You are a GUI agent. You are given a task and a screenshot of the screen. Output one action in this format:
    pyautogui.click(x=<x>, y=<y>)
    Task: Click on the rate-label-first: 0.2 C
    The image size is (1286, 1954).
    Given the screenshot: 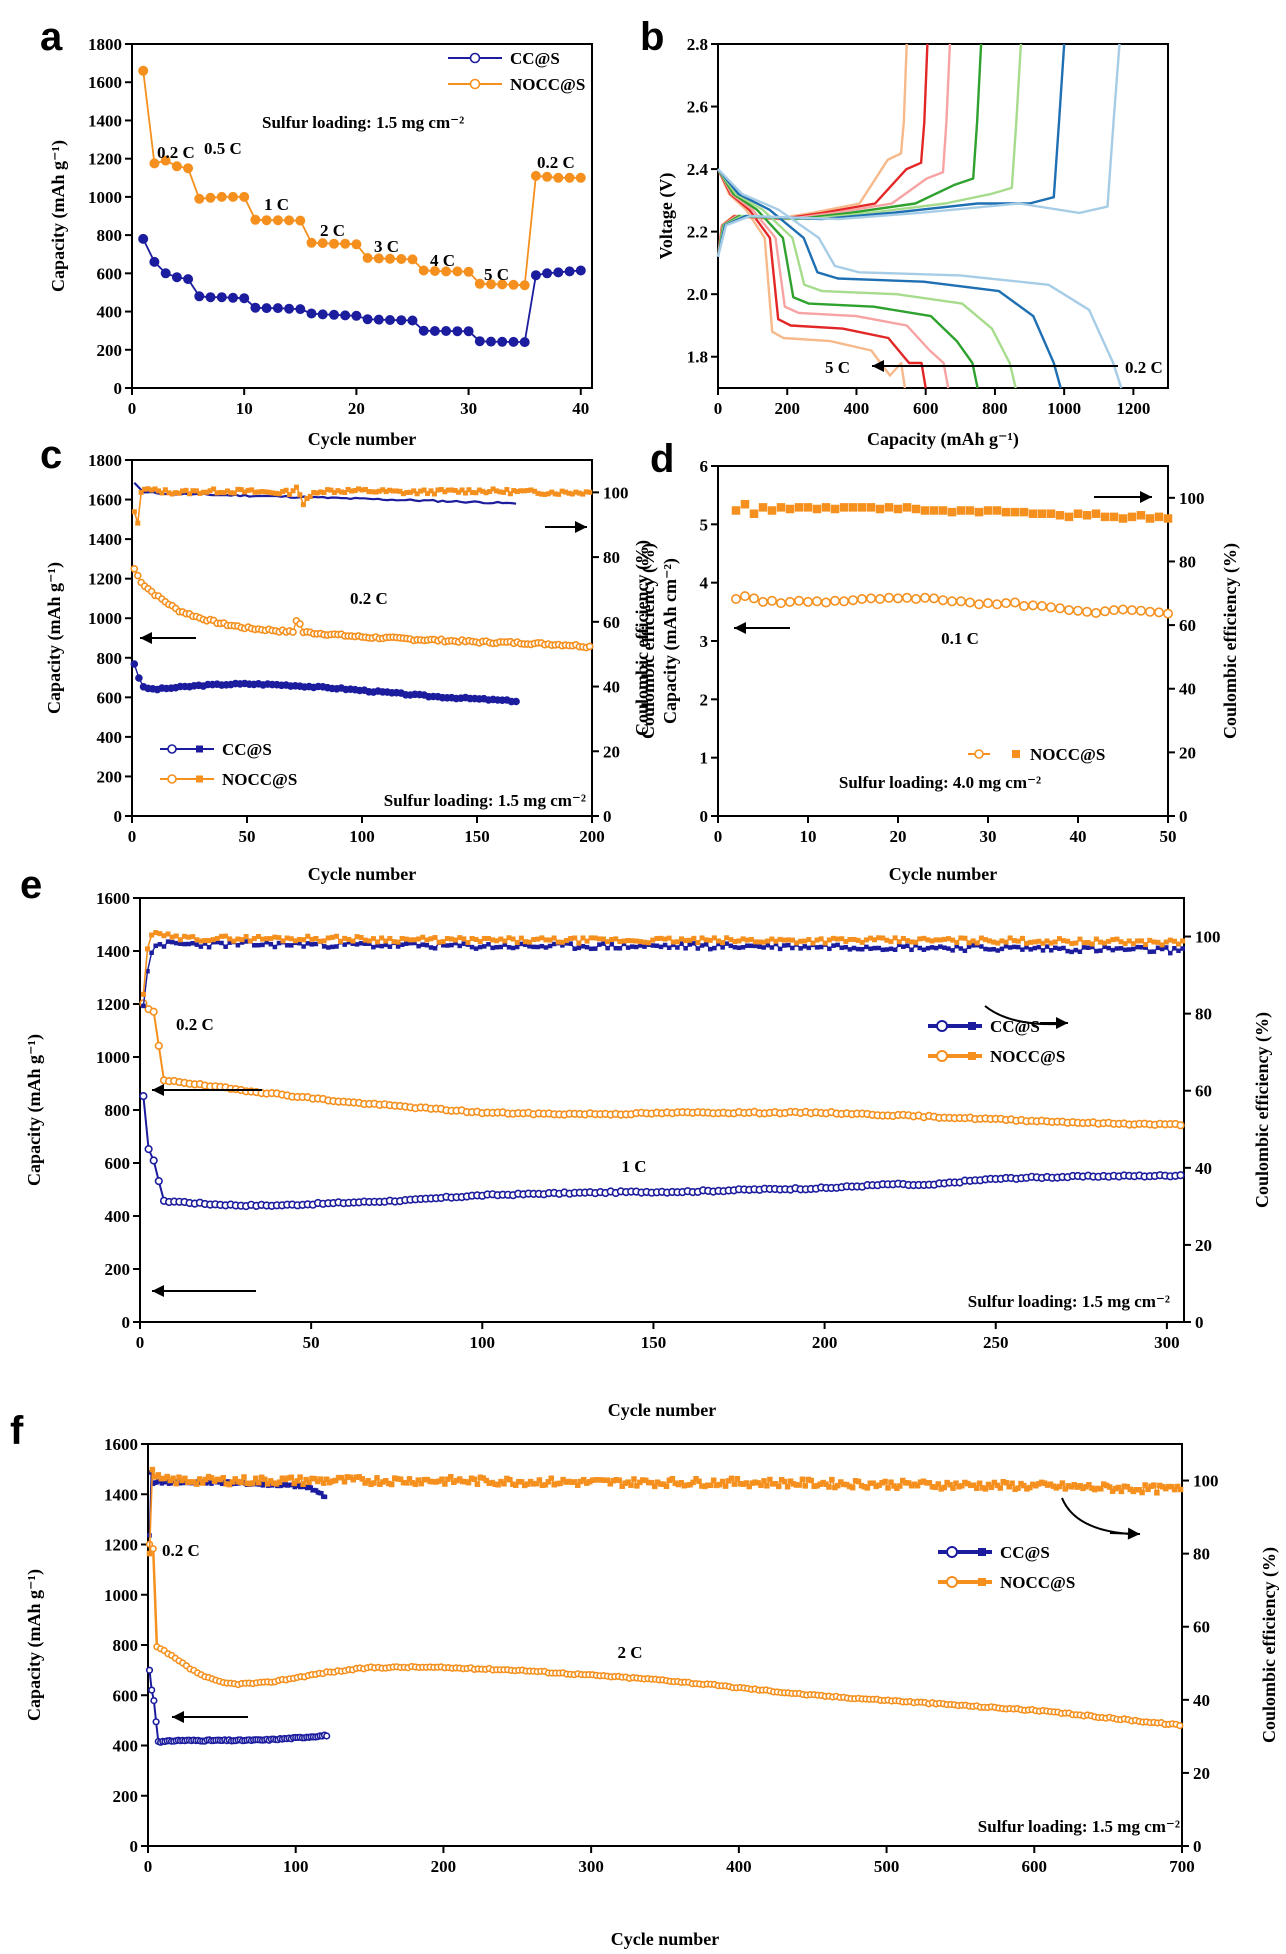 What is the action you would take?
    pyautogui.click(x=195, y=1024)
    